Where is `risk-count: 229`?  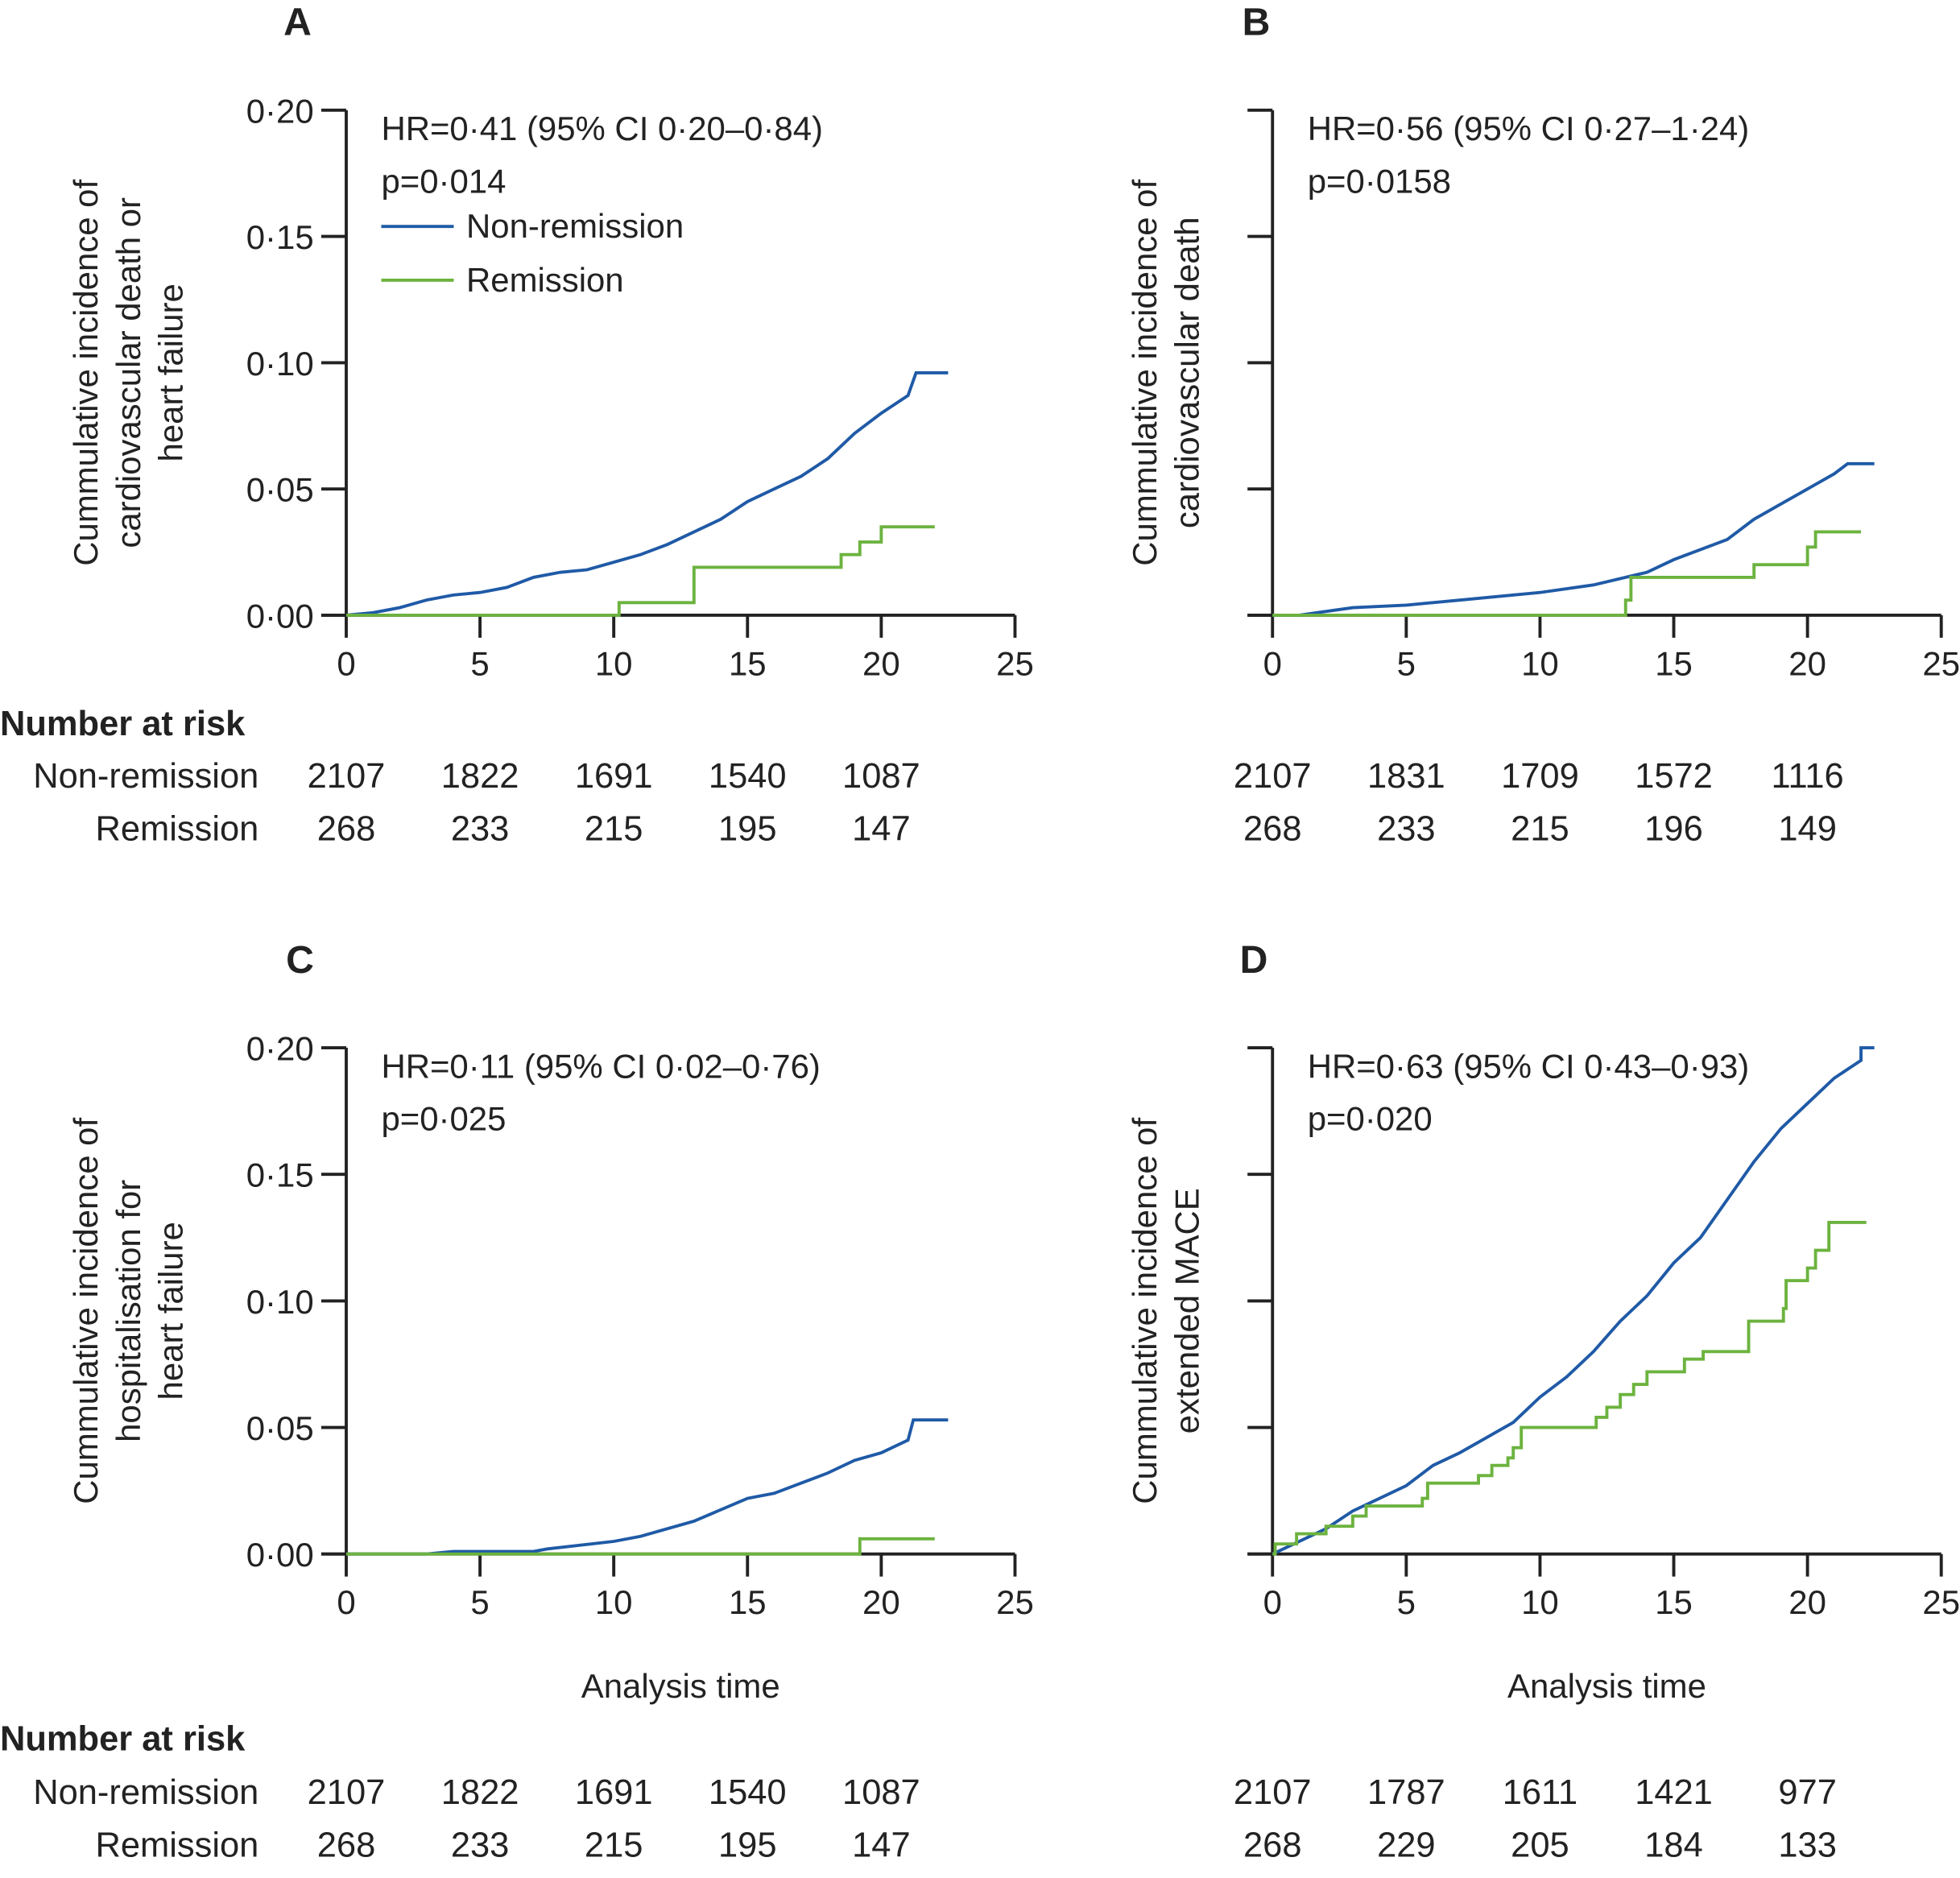
risk-count: 229 is located at coordinates (1406, 1845).